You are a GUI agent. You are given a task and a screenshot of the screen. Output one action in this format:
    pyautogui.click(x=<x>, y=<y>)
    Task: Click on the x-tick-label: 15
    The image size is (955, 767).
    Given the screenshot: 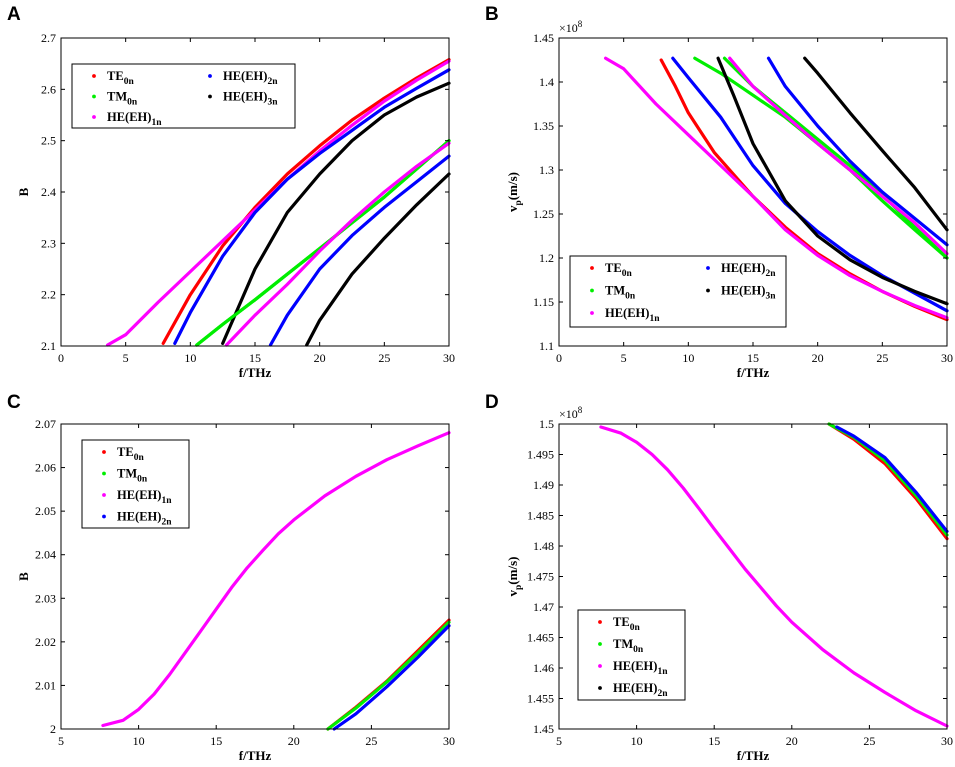 What is the action you would take?
    pyautogui.click(x=753, y=358)
    